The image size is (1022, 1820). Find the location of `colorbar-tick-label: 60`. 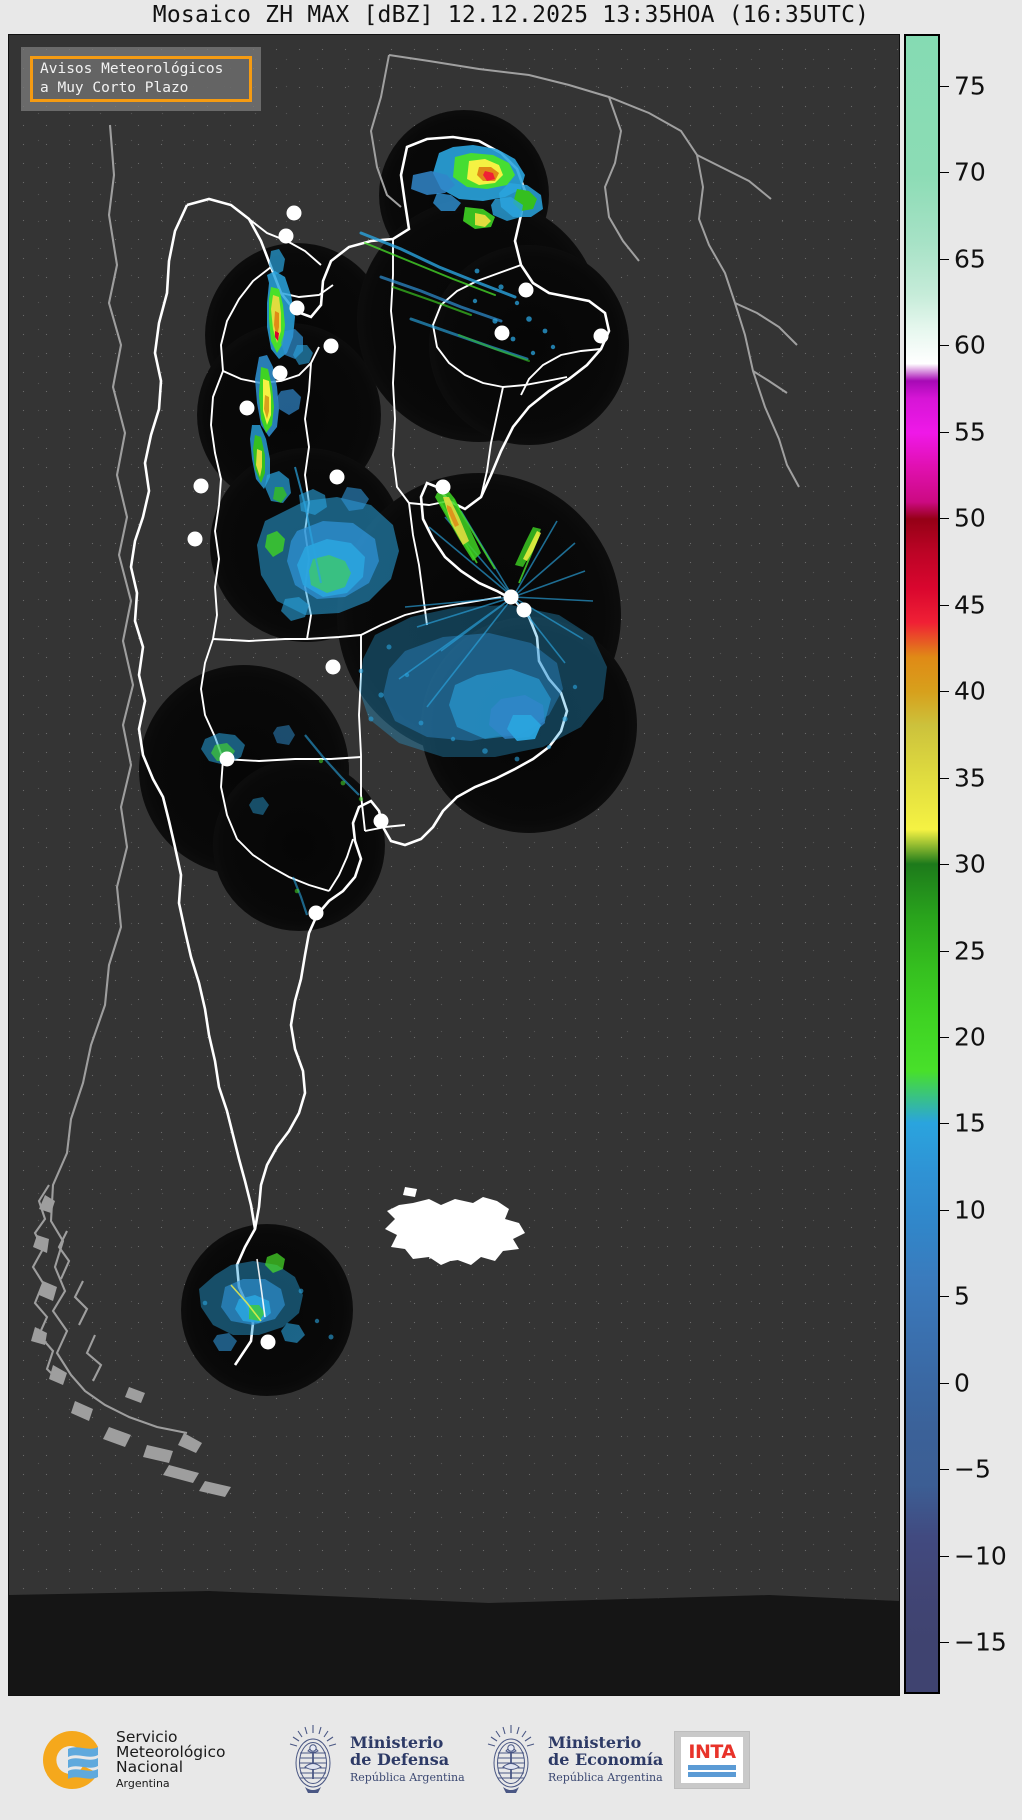

colorbar-tick-label: 60 is located at coordinates (970, 345).